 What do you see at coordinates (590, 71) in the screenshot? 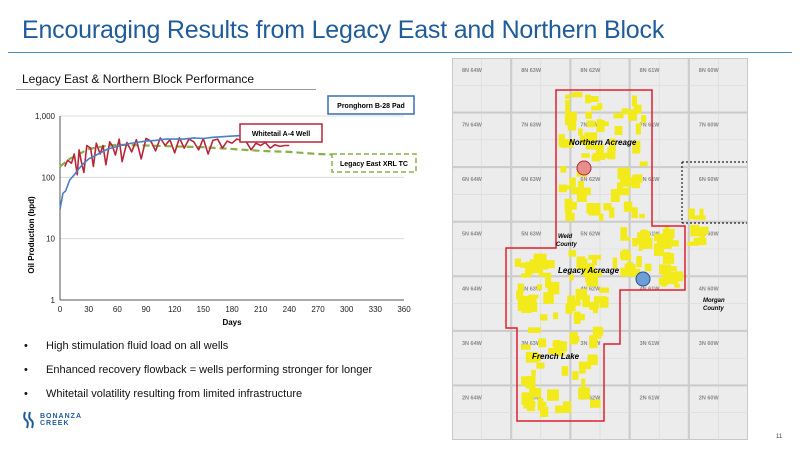
I see `township-label: 8N 62W` at bounding box center [590, 71].